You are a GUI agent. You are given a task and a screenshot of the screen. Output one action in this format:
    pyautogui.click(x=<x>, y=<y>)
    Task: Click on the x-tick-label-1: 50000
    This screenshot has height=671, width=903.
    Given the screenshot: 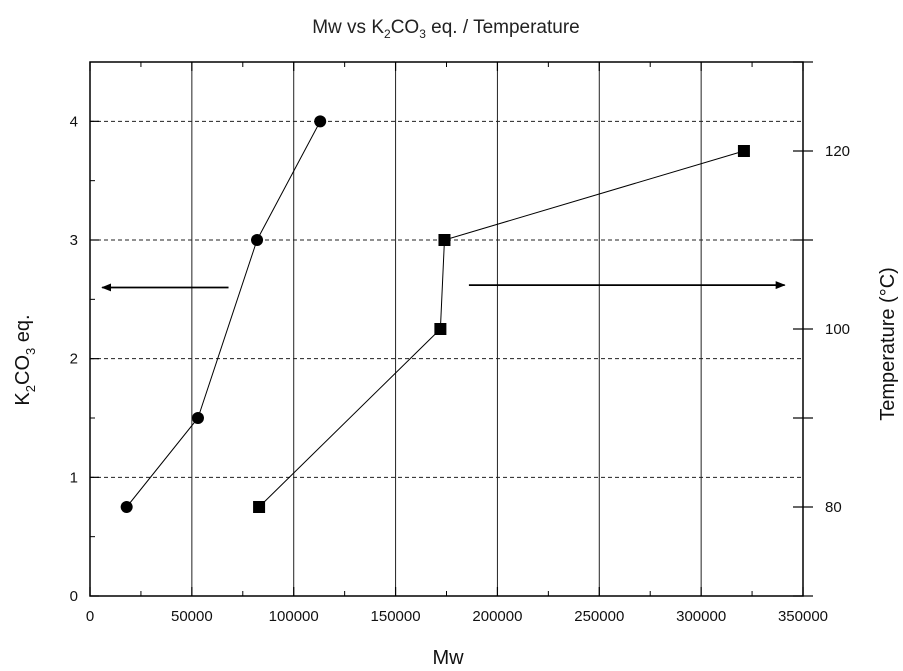 What is the action you would take?
    pyautogui.click(x=192, y=616)
    